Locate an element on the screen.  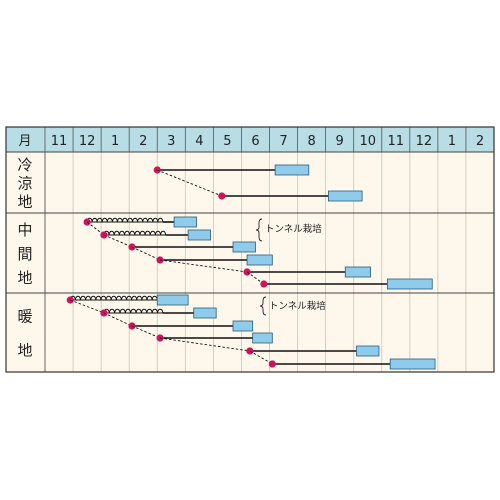
month-label: 6 is located at coordinates (255, 141).